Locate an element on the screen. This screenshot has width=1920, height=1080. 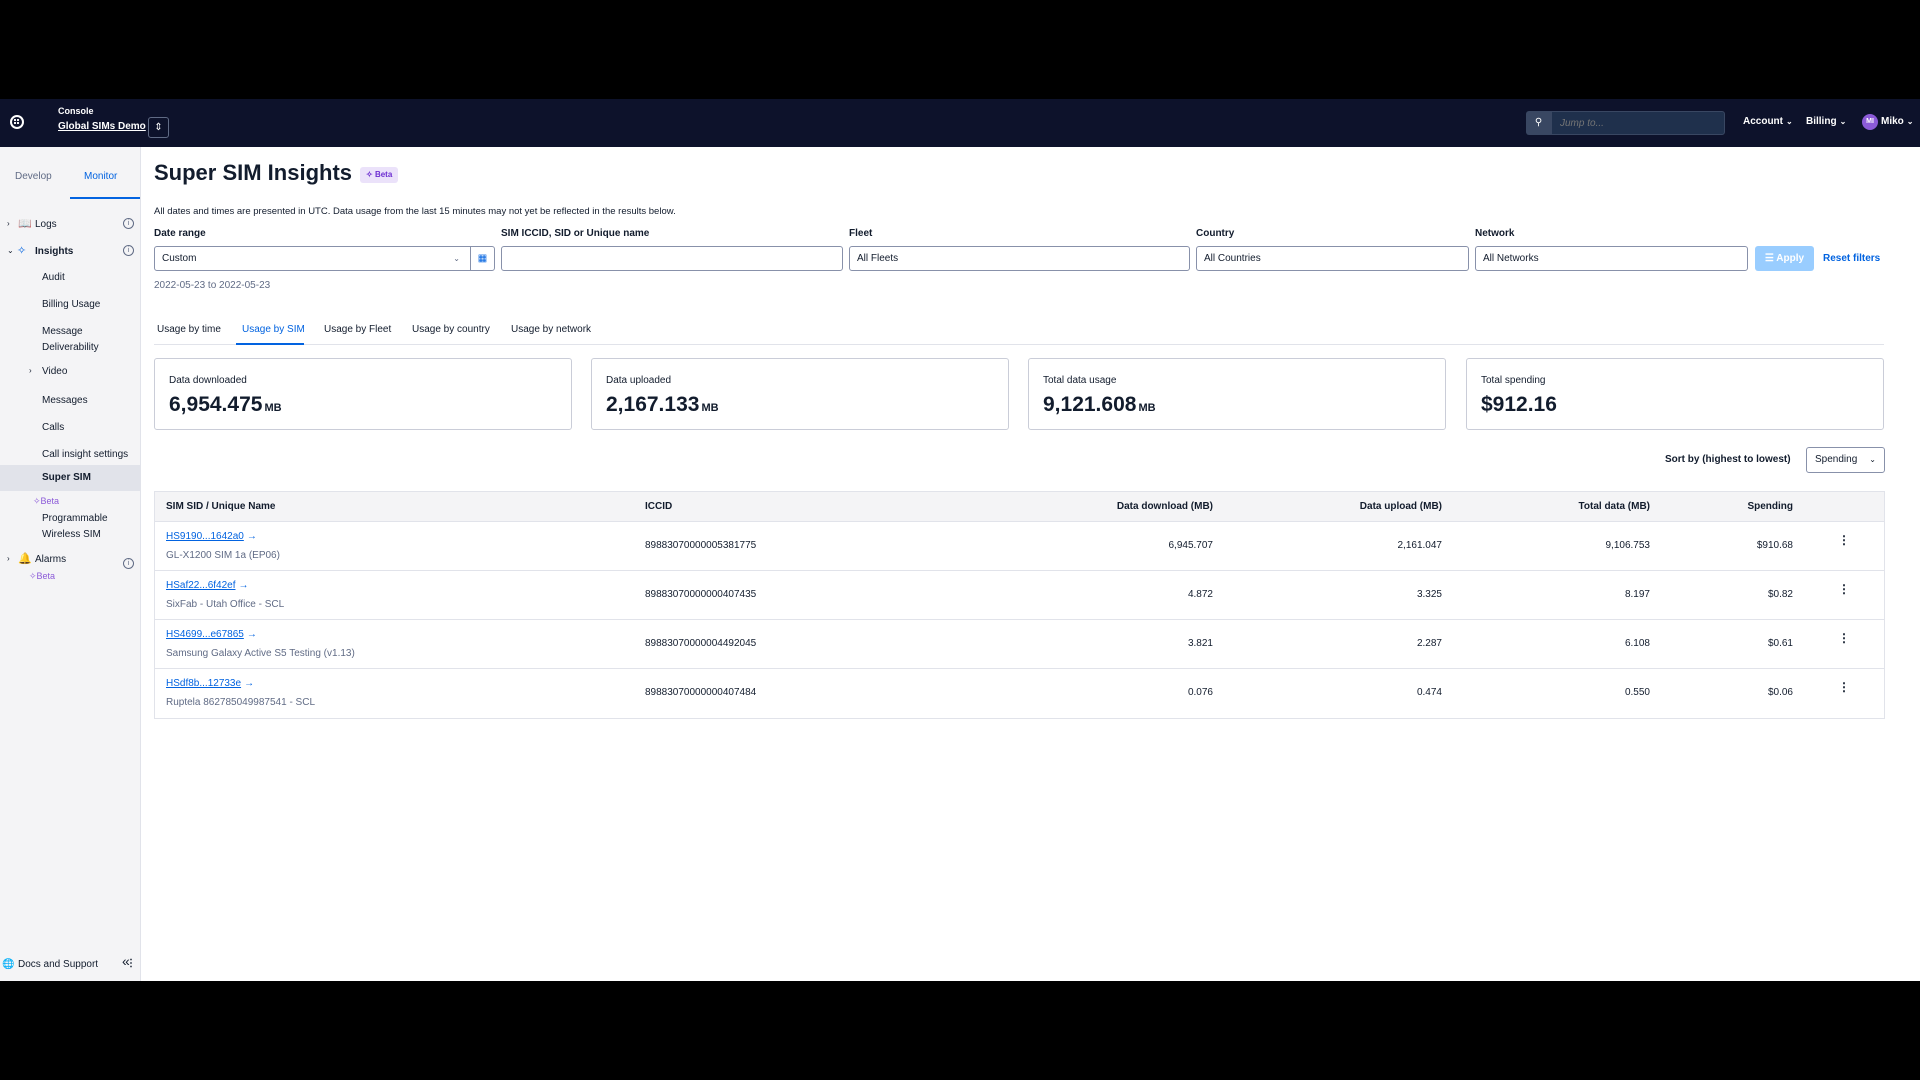
country-field: All Countries is located at coordinates (1332, 258).